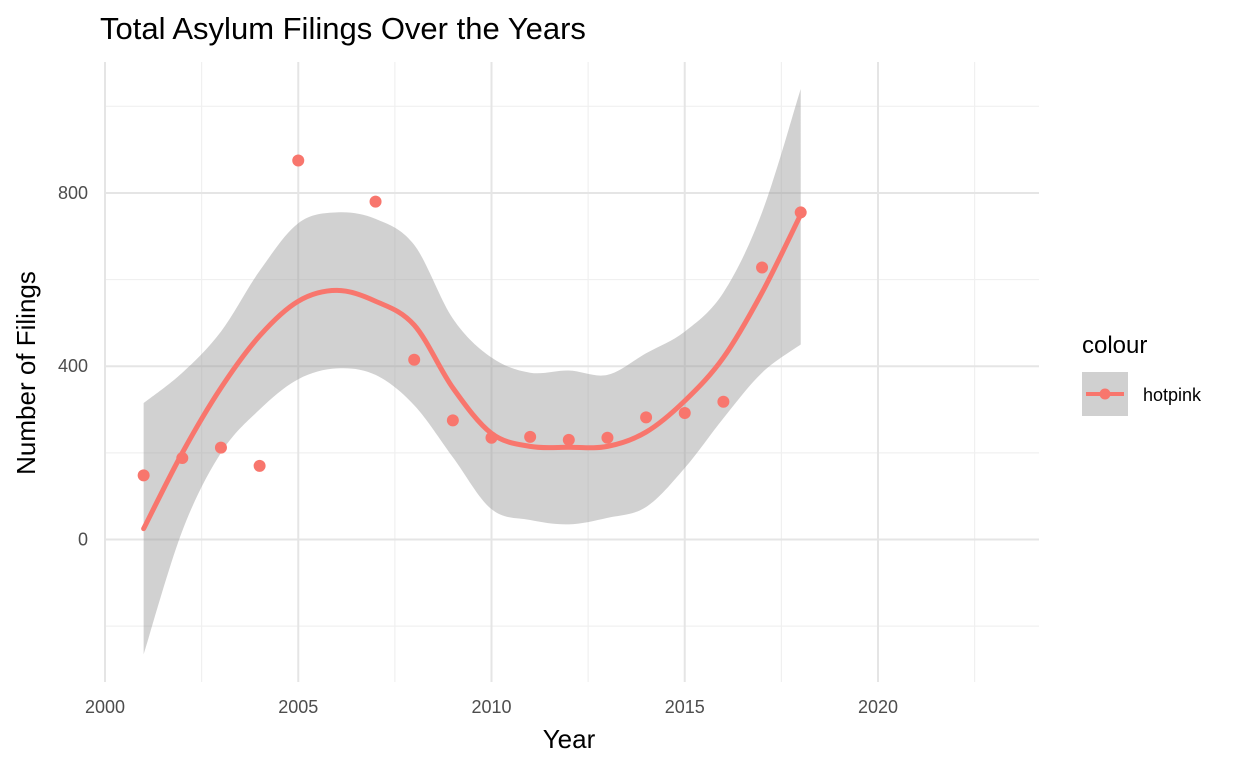 The image size is (1248, 773). What do you see at coordinates (569, 739) in the screenshot?
I see `x-axis-title: Year` at bounding box center [569, 739].